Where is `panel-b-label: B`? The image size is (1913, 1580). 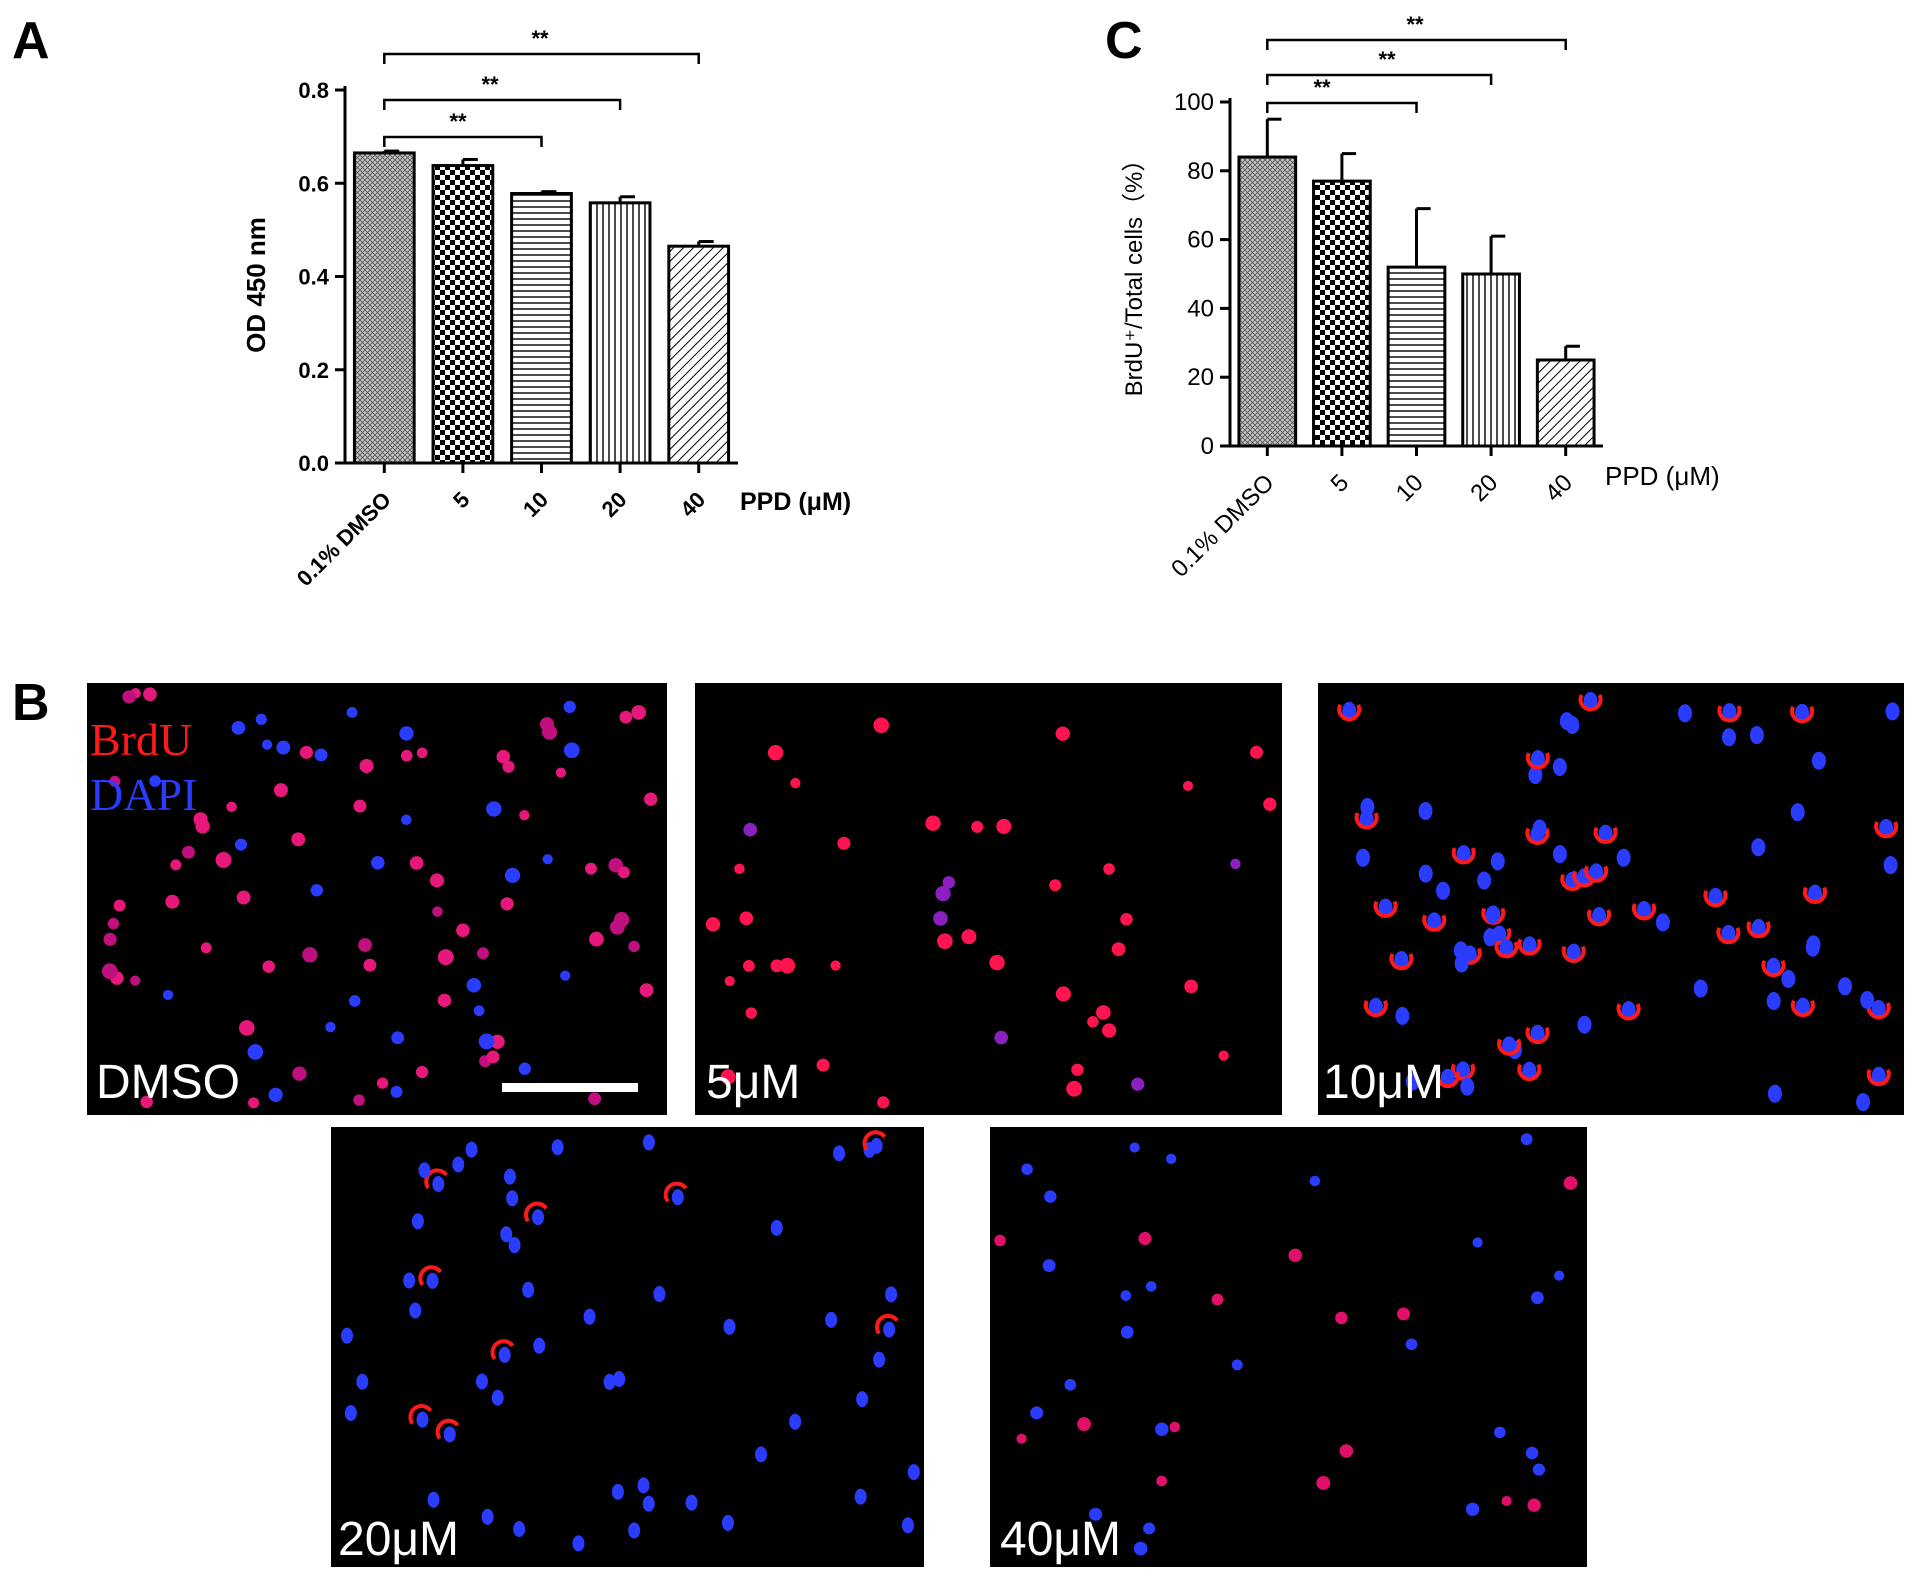 panel-b-label: B is located at coordinates (31, 703).